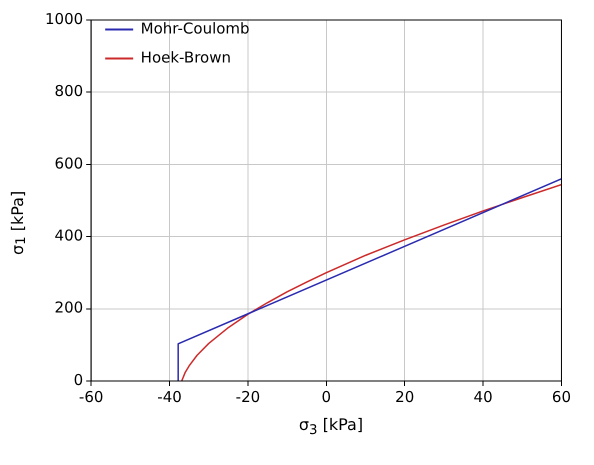 This screenshot has height=465, width=594. Describe the element at coordinates (69, 307) in the screenshot. I see `y-tick-label: 200` at that location.